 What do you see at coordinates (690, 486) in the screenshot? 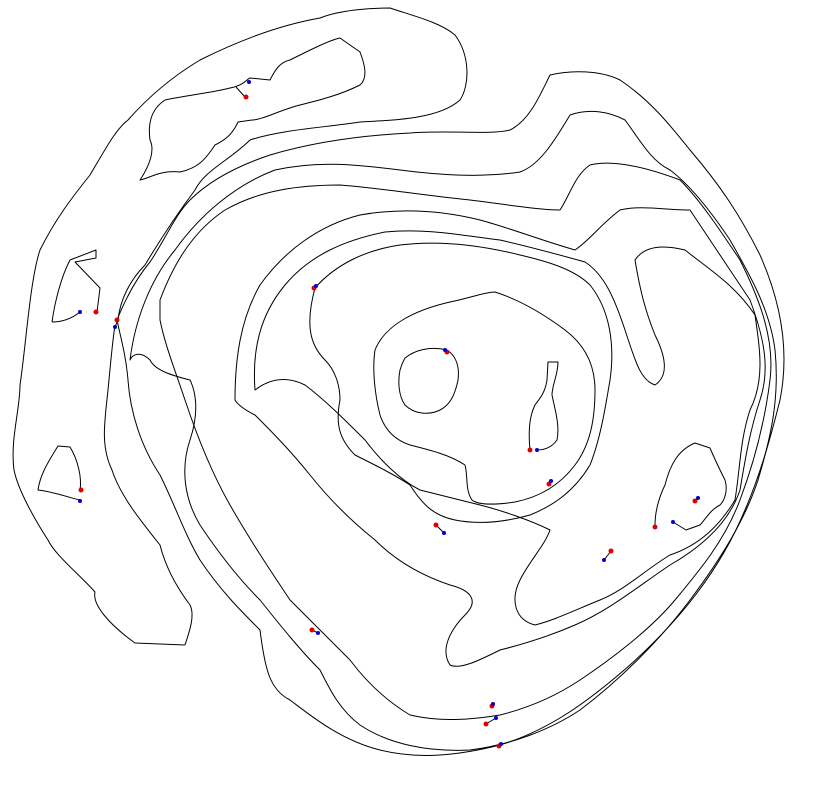
I see `contour-line-east-loop` at bounding box center [690, 486].